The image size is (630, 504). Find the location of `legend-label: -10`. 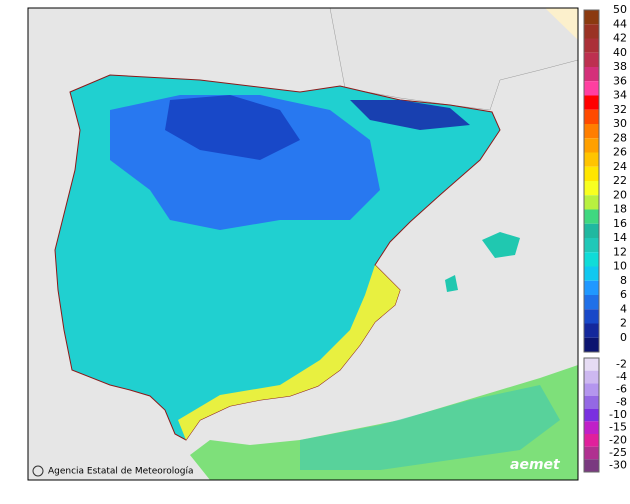

legend-label: -10 is located at coordinates (618, 414).